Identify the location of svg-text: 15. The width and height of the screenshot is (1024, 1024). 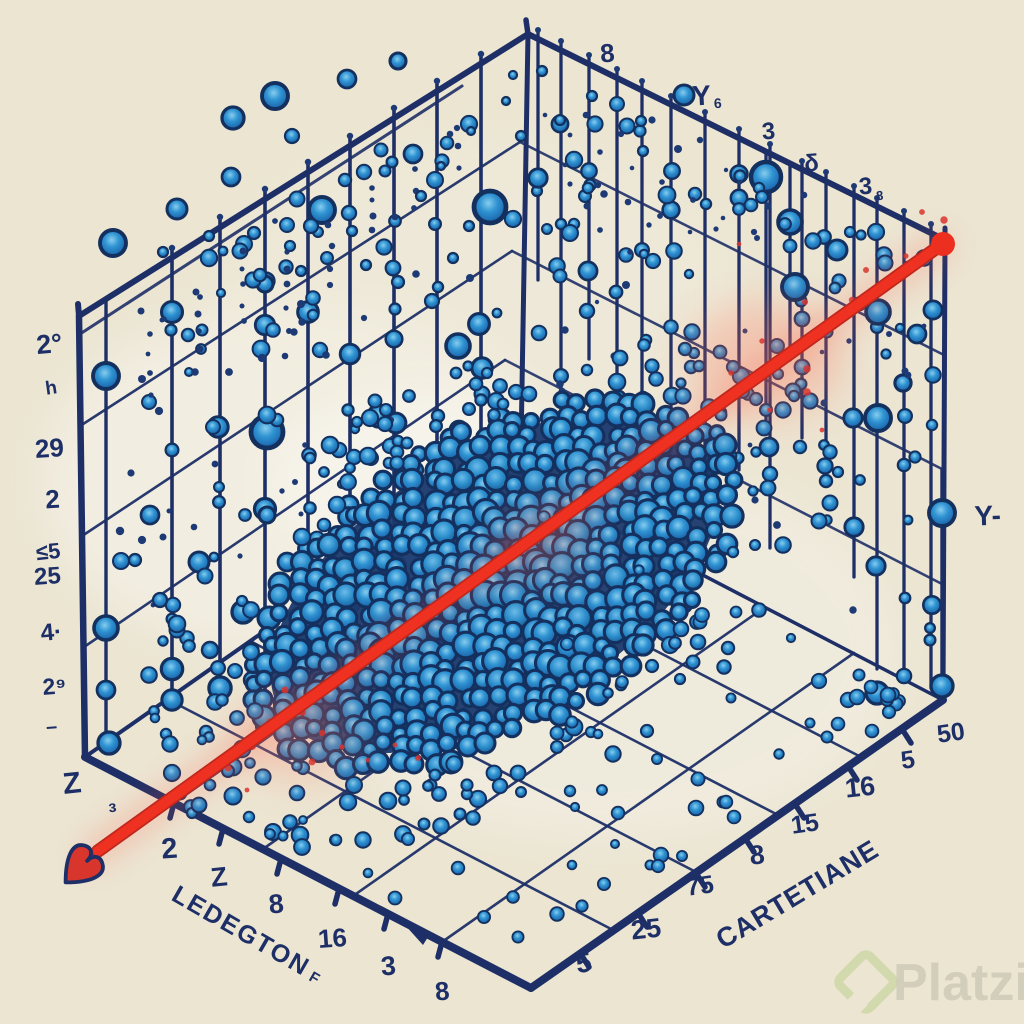
(805, 824).